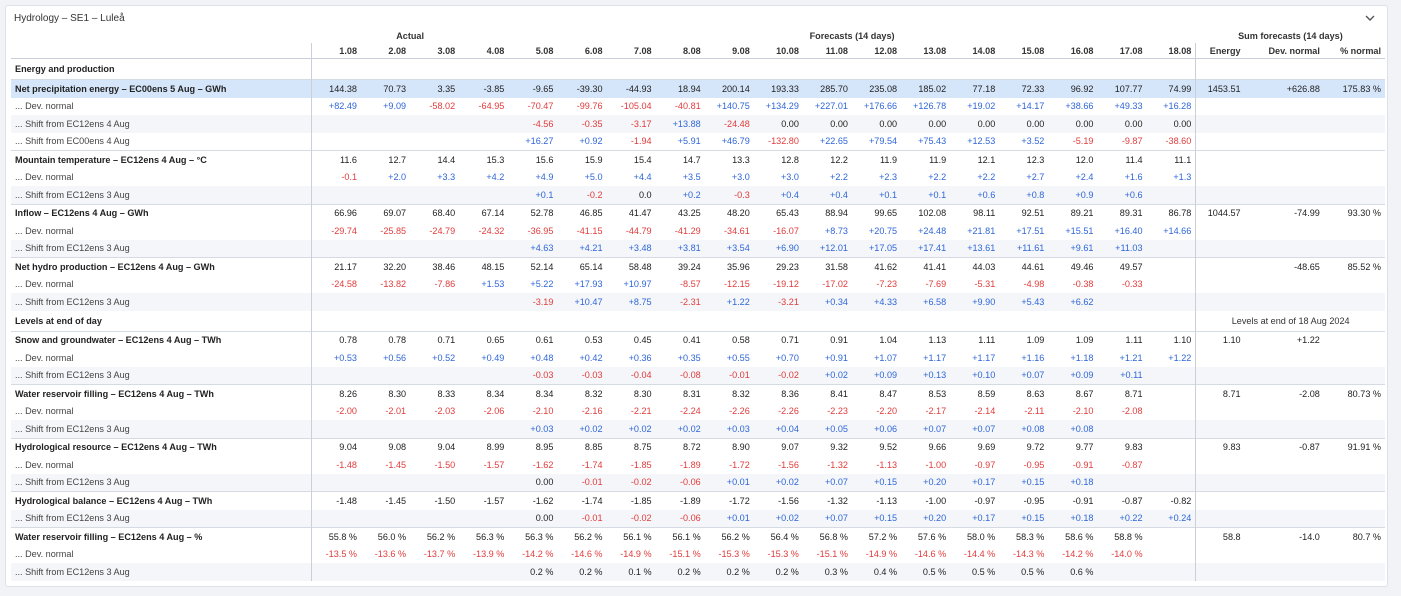 This screenshot has height=596, width=1401. What do you see at coordinates (1220, 446) in the screenshot?
I see `sum-cell-value: 9.83` at bounding box center [1220, 446].